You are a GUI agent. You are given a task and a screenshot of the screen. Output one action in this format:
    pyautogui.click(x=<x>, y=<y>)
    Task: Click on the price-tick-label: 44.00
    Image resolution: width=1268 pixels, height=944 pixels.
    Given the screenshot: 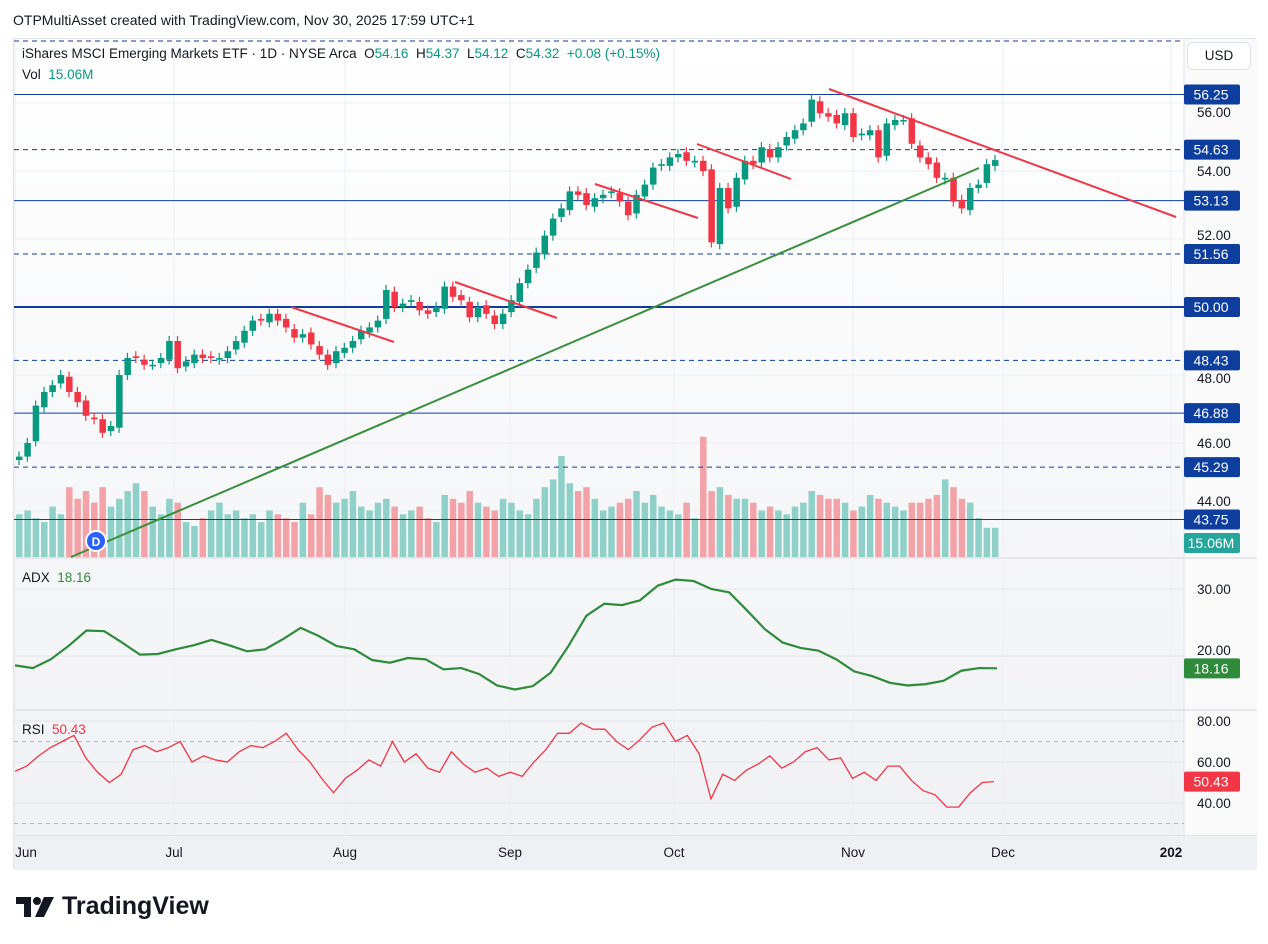 What is the action you would take?
    pyautogui.click(x=1214, y=501)
    